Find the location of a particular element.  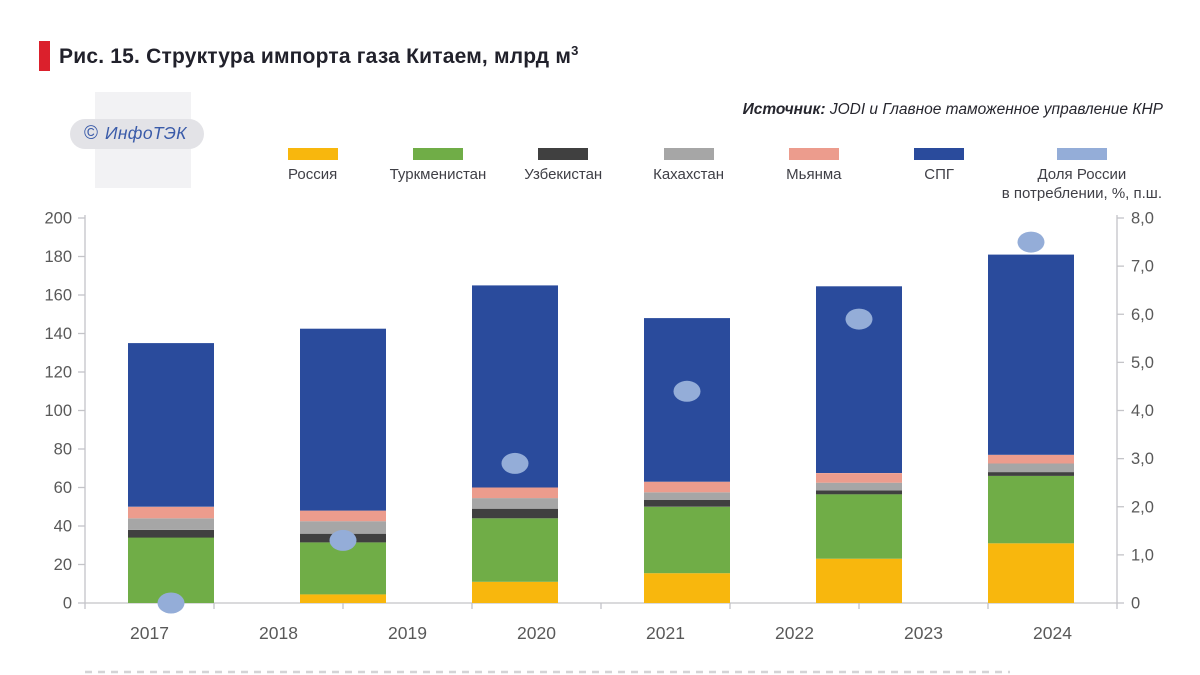

title-accent-bar is located at coordinates (44, 56).